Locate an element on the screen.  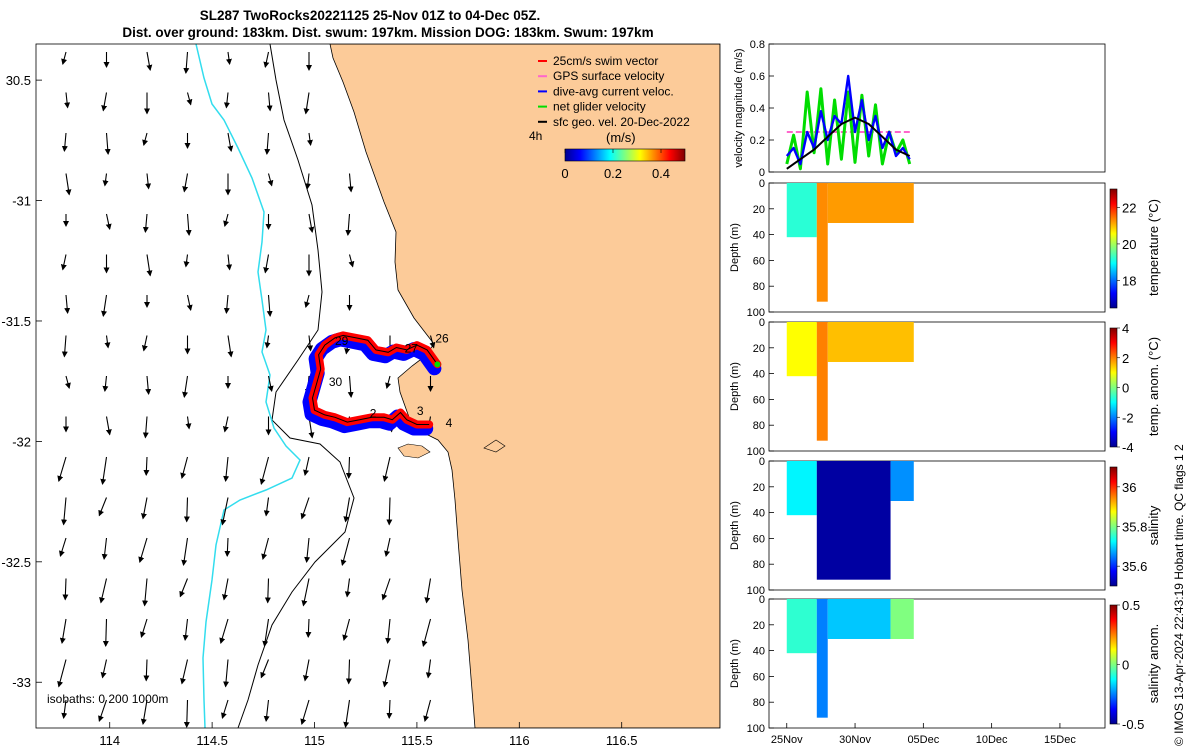
isobath-1000m is located at coordinates (248, 386).